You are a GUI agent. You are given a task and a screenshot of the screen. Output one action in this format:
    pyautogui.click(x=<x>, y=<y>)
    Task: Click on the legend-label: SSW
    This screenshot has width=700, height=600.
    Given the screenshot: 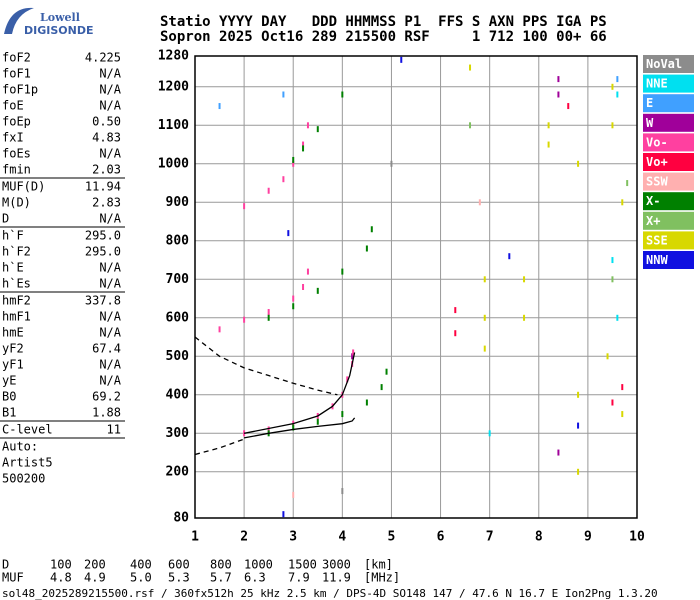 What is the action you would take?
    pyautogui.click(x=657, y=182)
    